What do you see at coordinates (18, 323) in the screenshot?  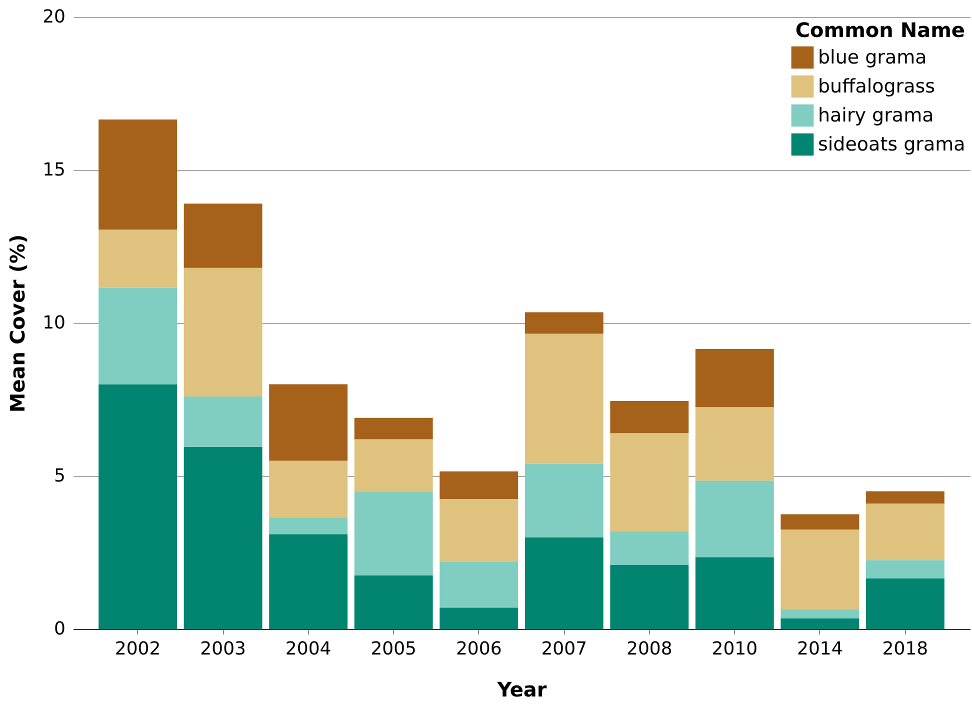 I see `y-axis-title: Mean Cover (%)` at bounding box center [18, 323].